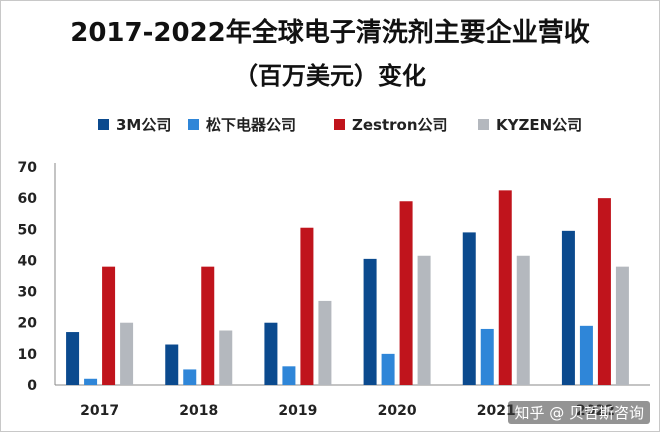  What do you see at coordinates (28, 199) in the screenshot?
I see `y-tick-label: 60` at bounding box center [28, 199].